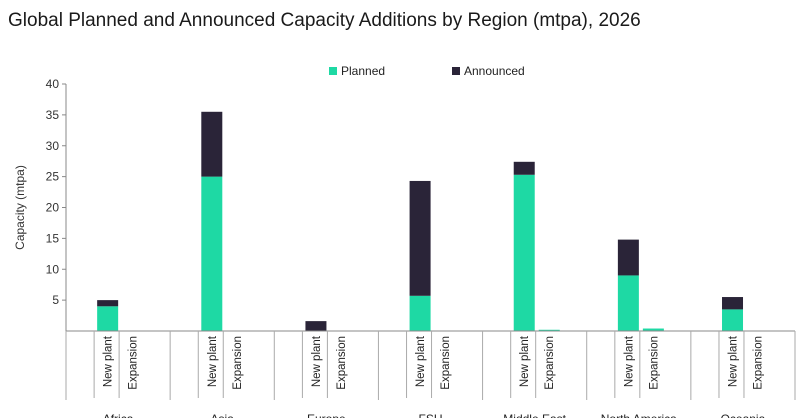 This screenshot has height=418, width=800. What do you see at coordinates (524, 252) in the screenshot?
I see `bar-planned-middle-east-new-plant` at bounding box center [524, 252].